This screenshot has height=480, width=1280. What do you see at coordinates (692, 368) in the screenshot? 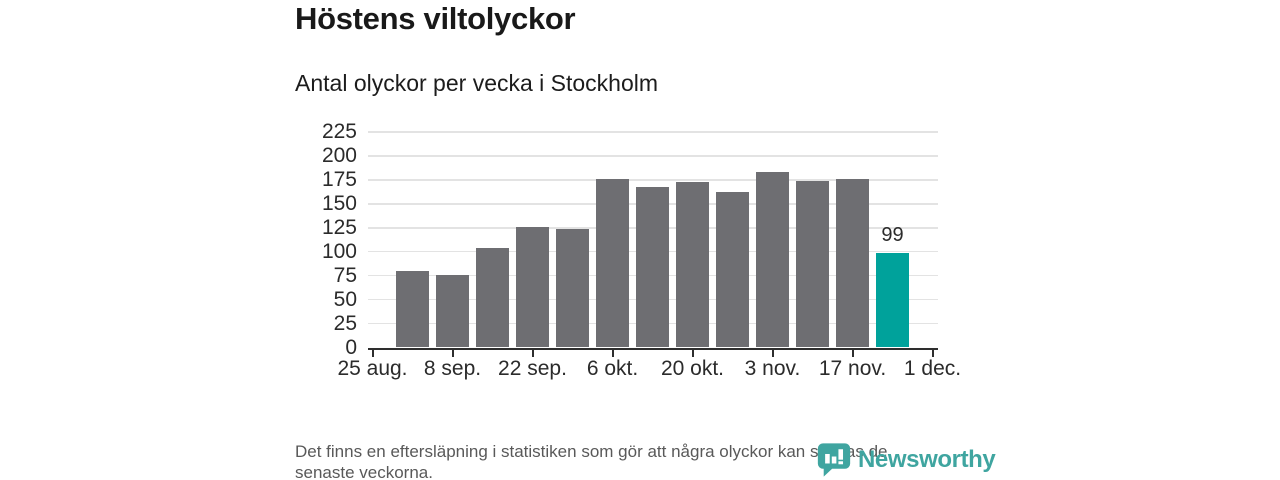
I see `x-axis-tick-label: 20 okt.` at bounding box center [692, 368].